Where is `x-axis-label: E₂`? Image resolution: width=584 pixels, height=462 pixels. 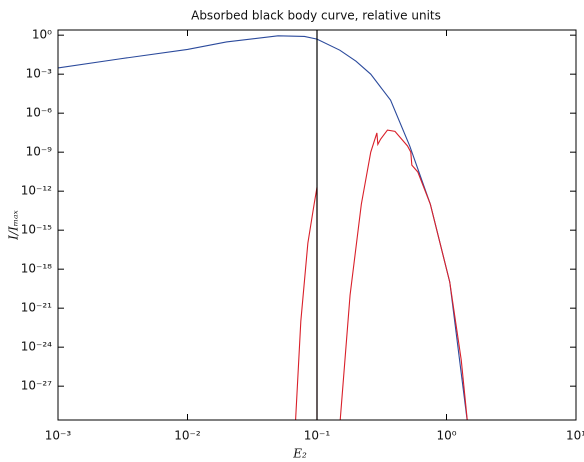
x-axis-label: E₂ is located at coordinates (299, 454).